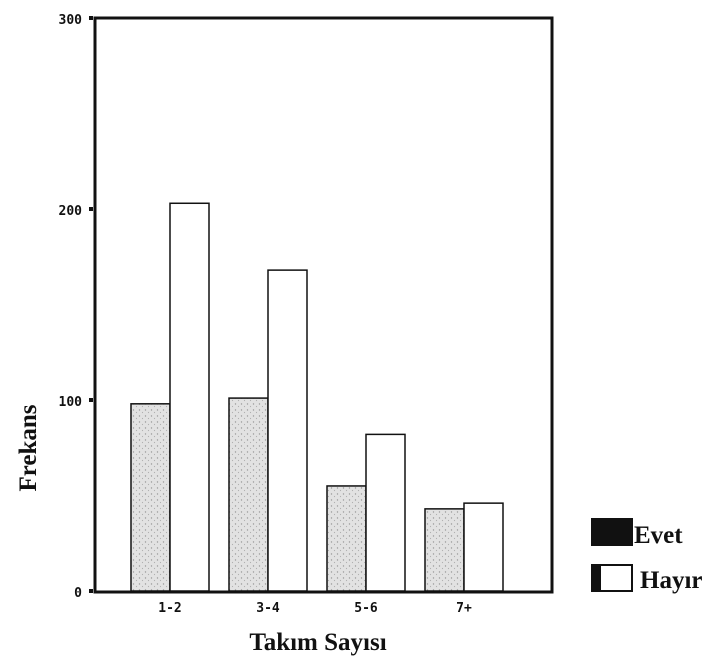 This screenshot has width=716, height=663. What do you see at coordinates (647, 556) in the screenshot?
I see `legend: Evet Hayır` at bounding box center [647, 556].